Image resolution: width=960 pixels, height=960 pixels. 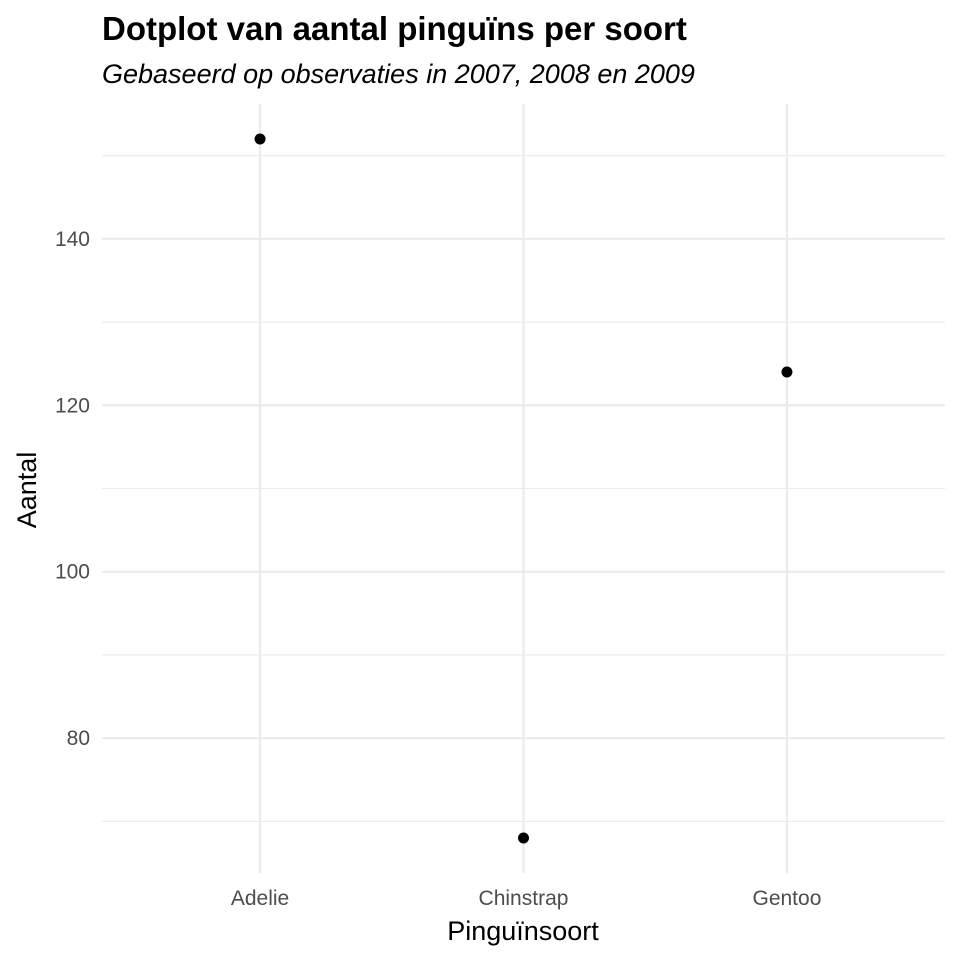 I want to click on x-tick-label: Chinstrap, so click(x=524, y=898).